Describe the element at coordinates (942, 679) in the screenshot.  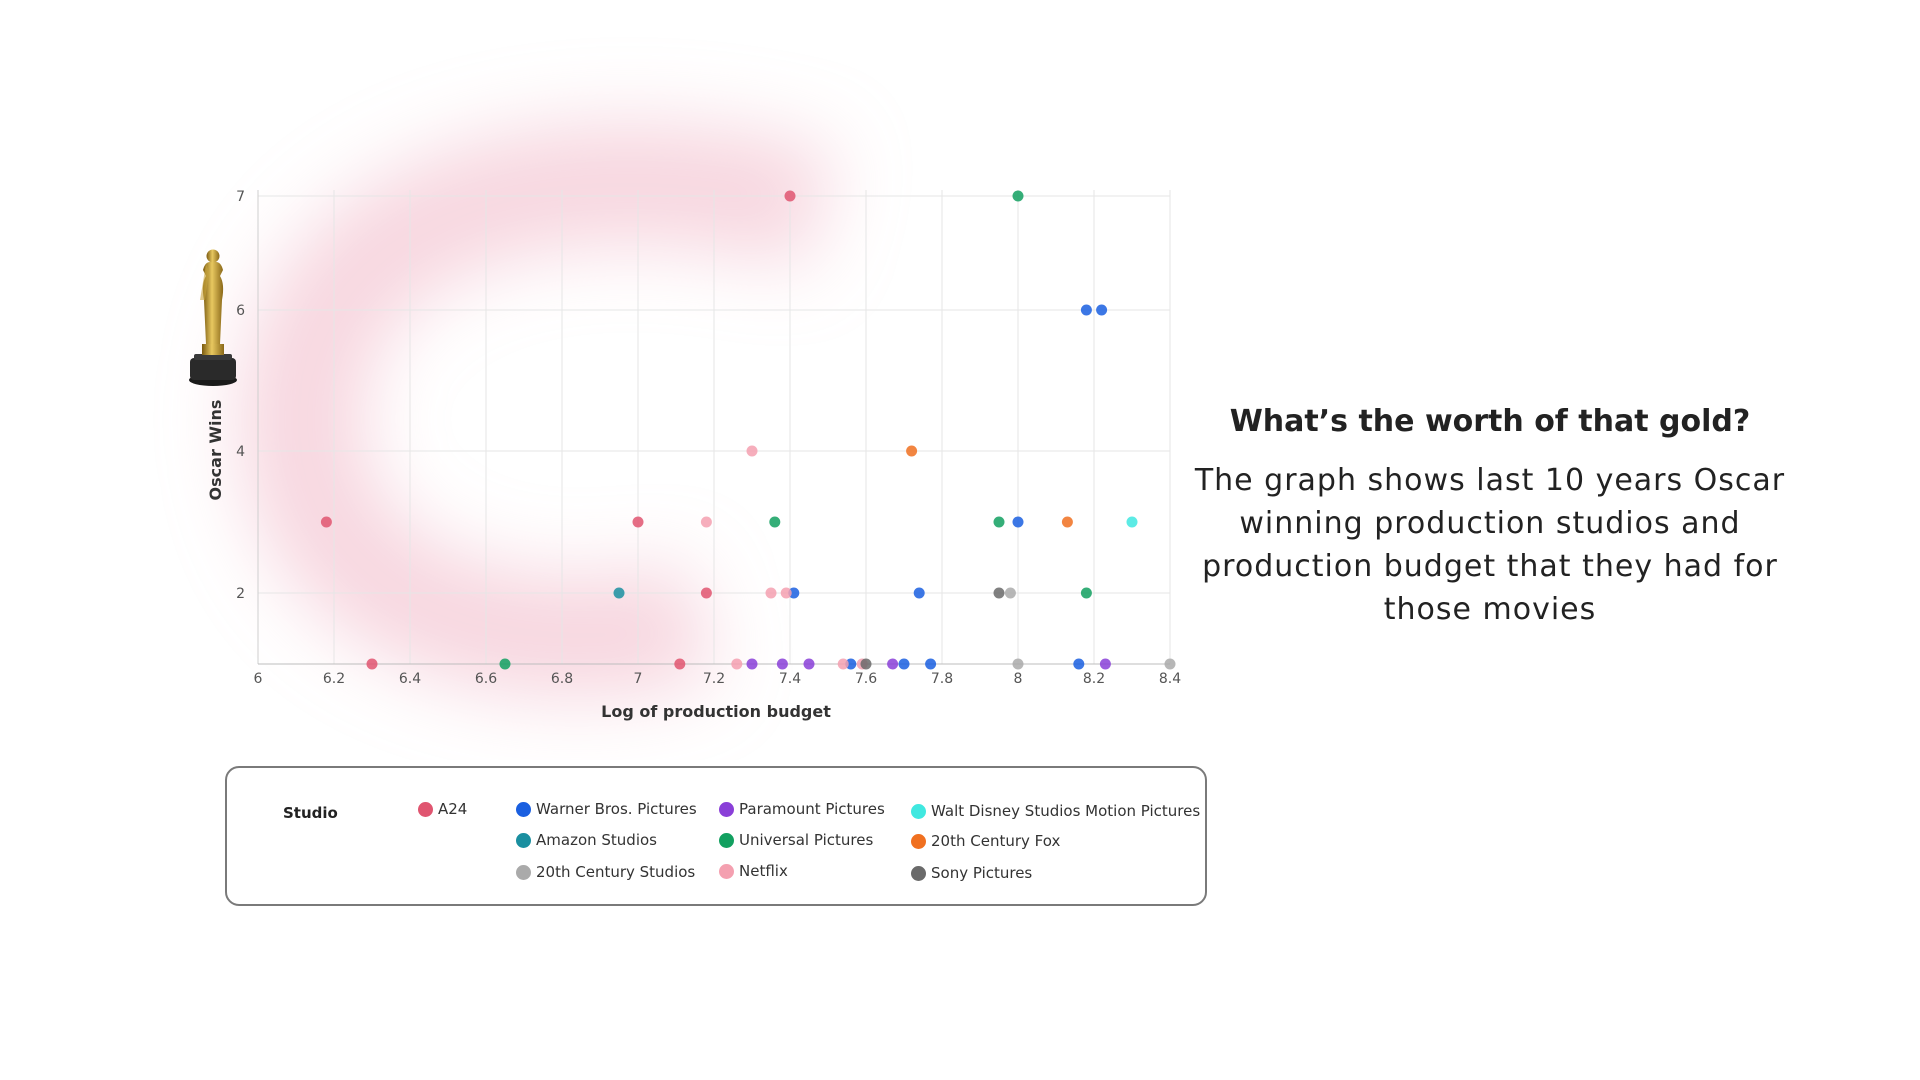
I see `x-tick-label: 7.8` at that location.